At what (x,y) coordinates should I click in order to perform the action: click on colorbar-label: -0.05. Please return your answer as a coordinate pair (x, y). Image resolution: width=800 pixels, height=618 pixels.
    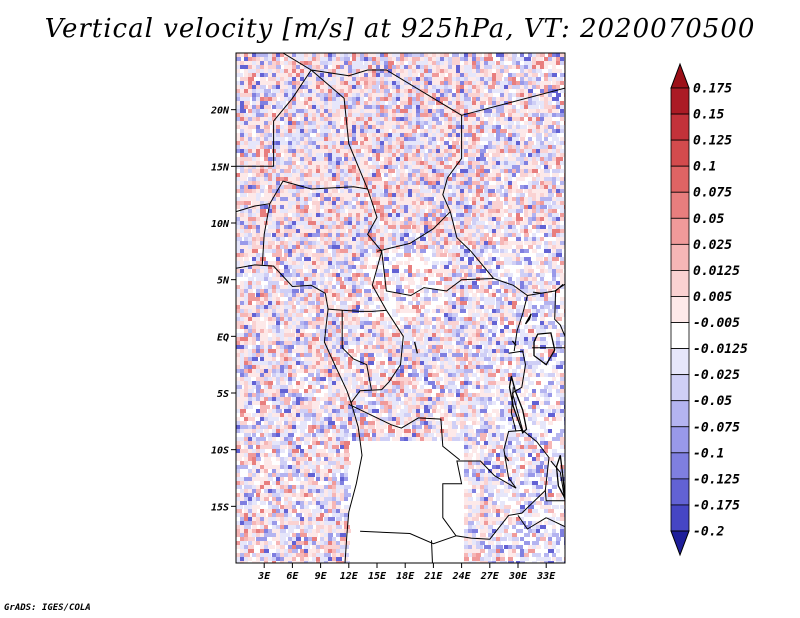
    Looking at the image, I should click on (712, 401).